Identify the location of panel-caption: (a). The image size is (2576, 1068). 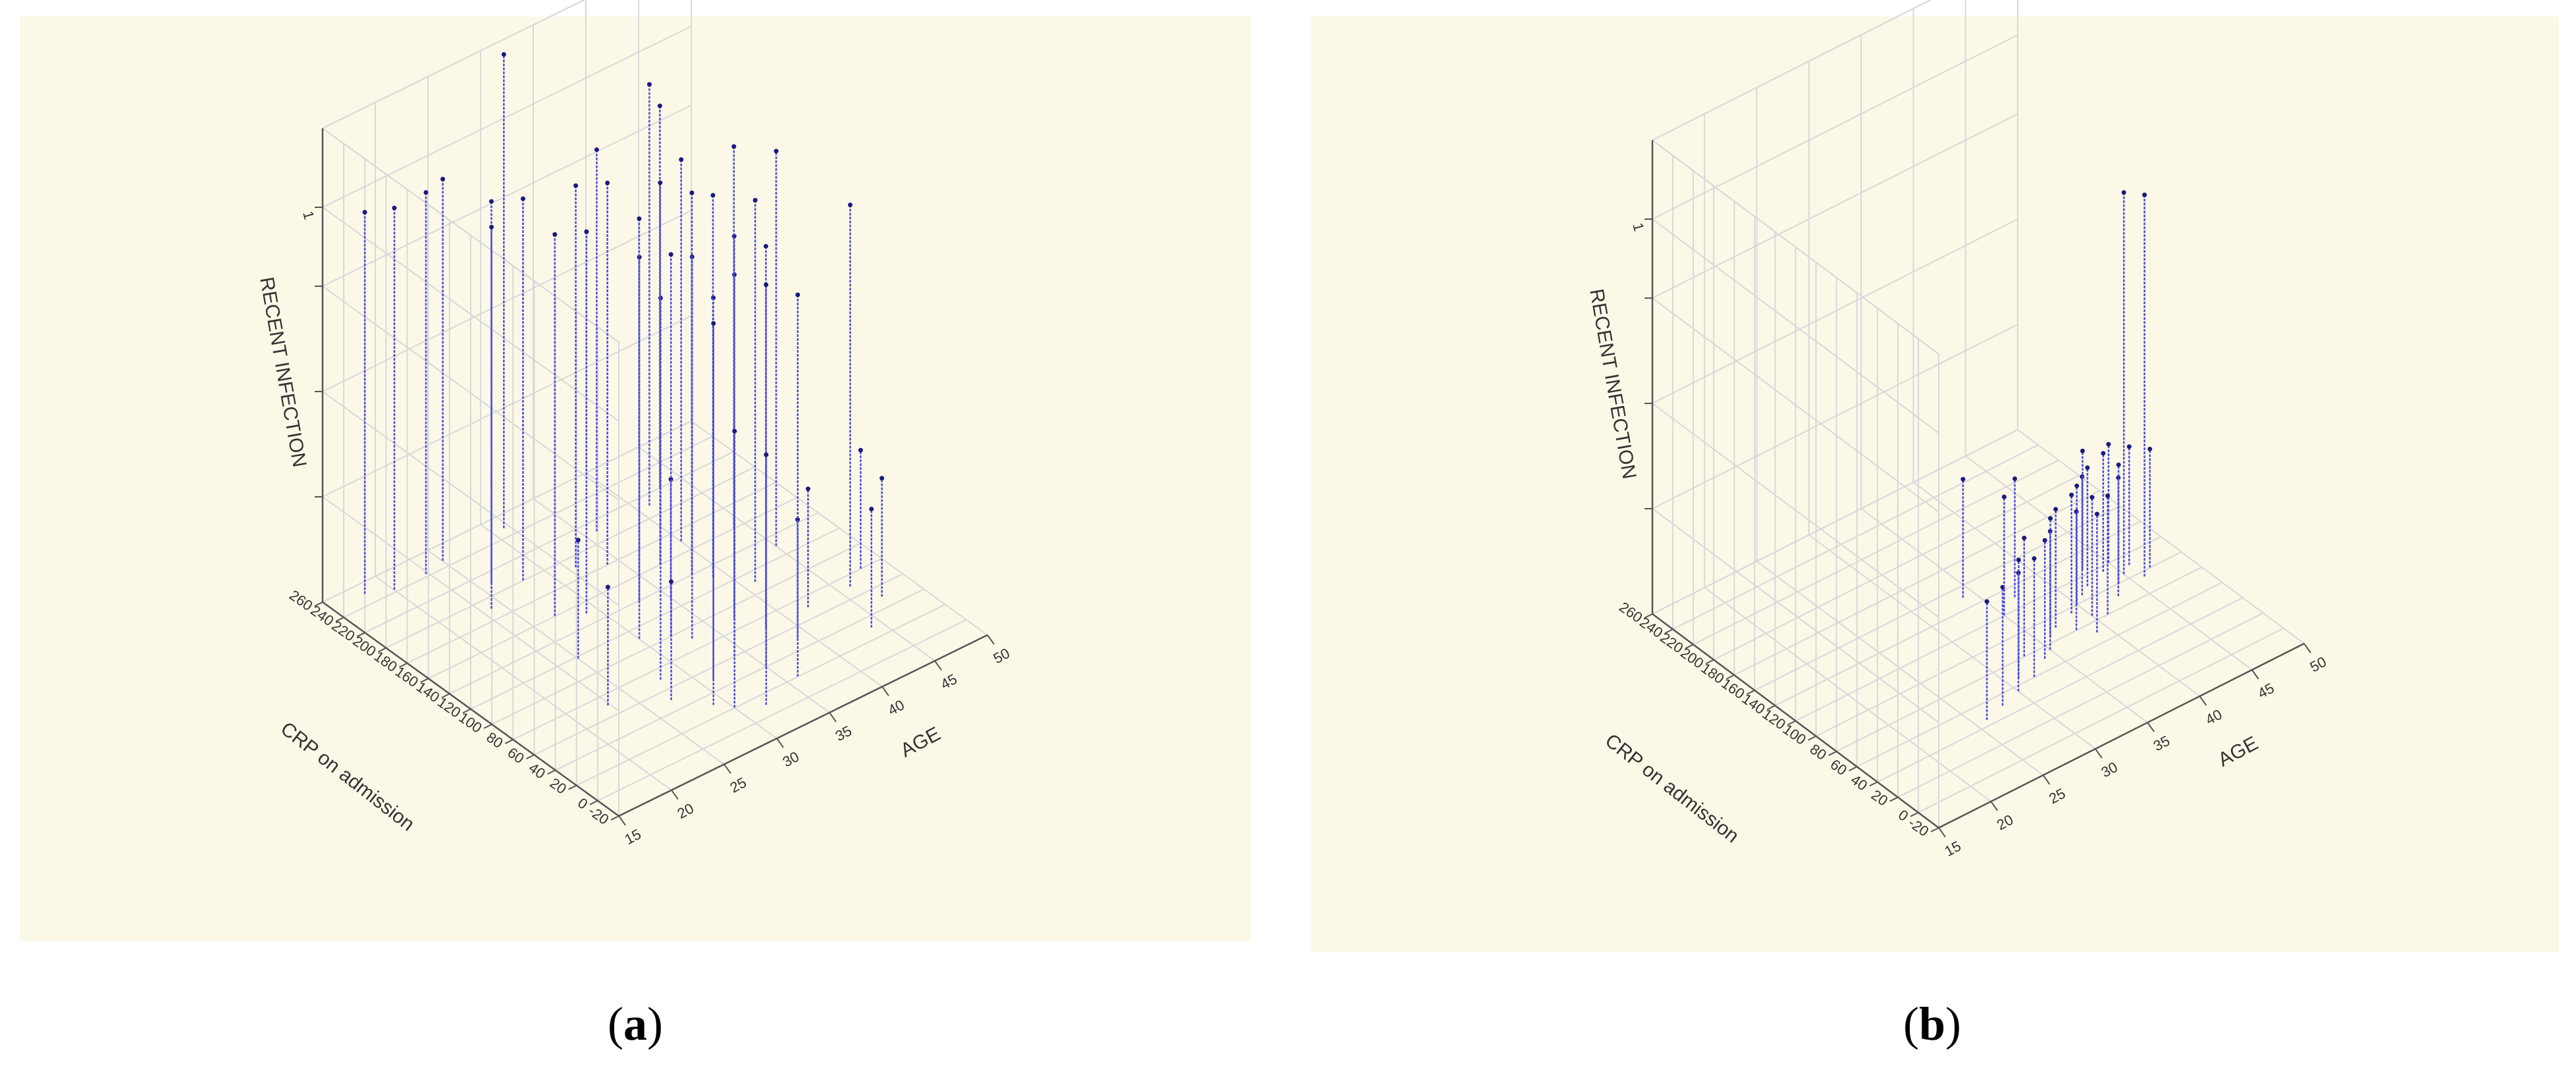
(635, 1024).